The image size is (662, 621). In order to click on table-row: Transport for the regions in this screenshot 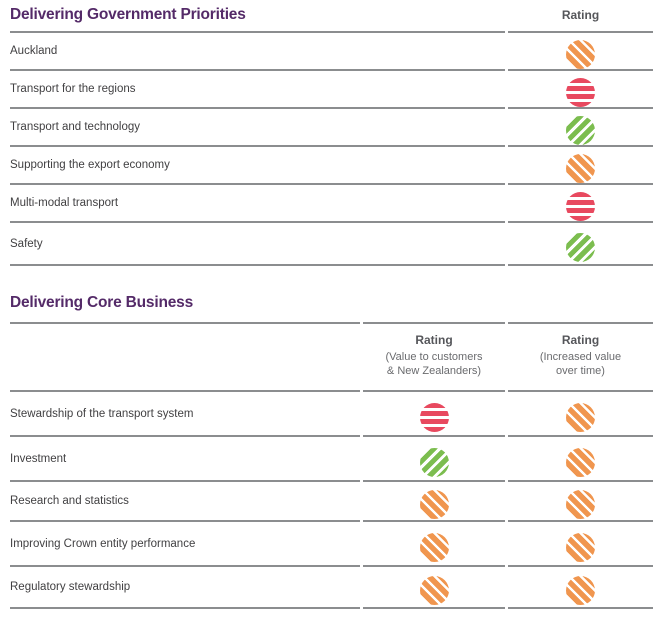, I will do `click(331, 90)`.